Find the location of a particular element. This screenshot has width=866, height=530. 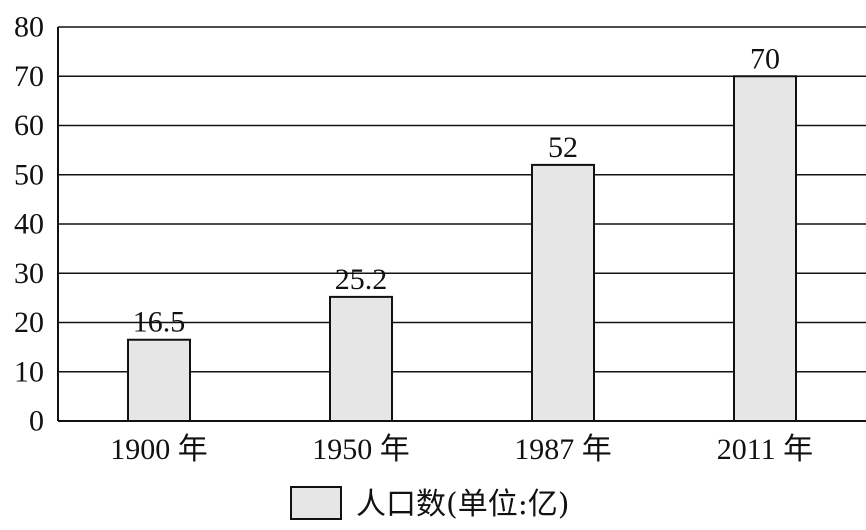

y-tick-label: 80 is located at coordinates (29, 27).